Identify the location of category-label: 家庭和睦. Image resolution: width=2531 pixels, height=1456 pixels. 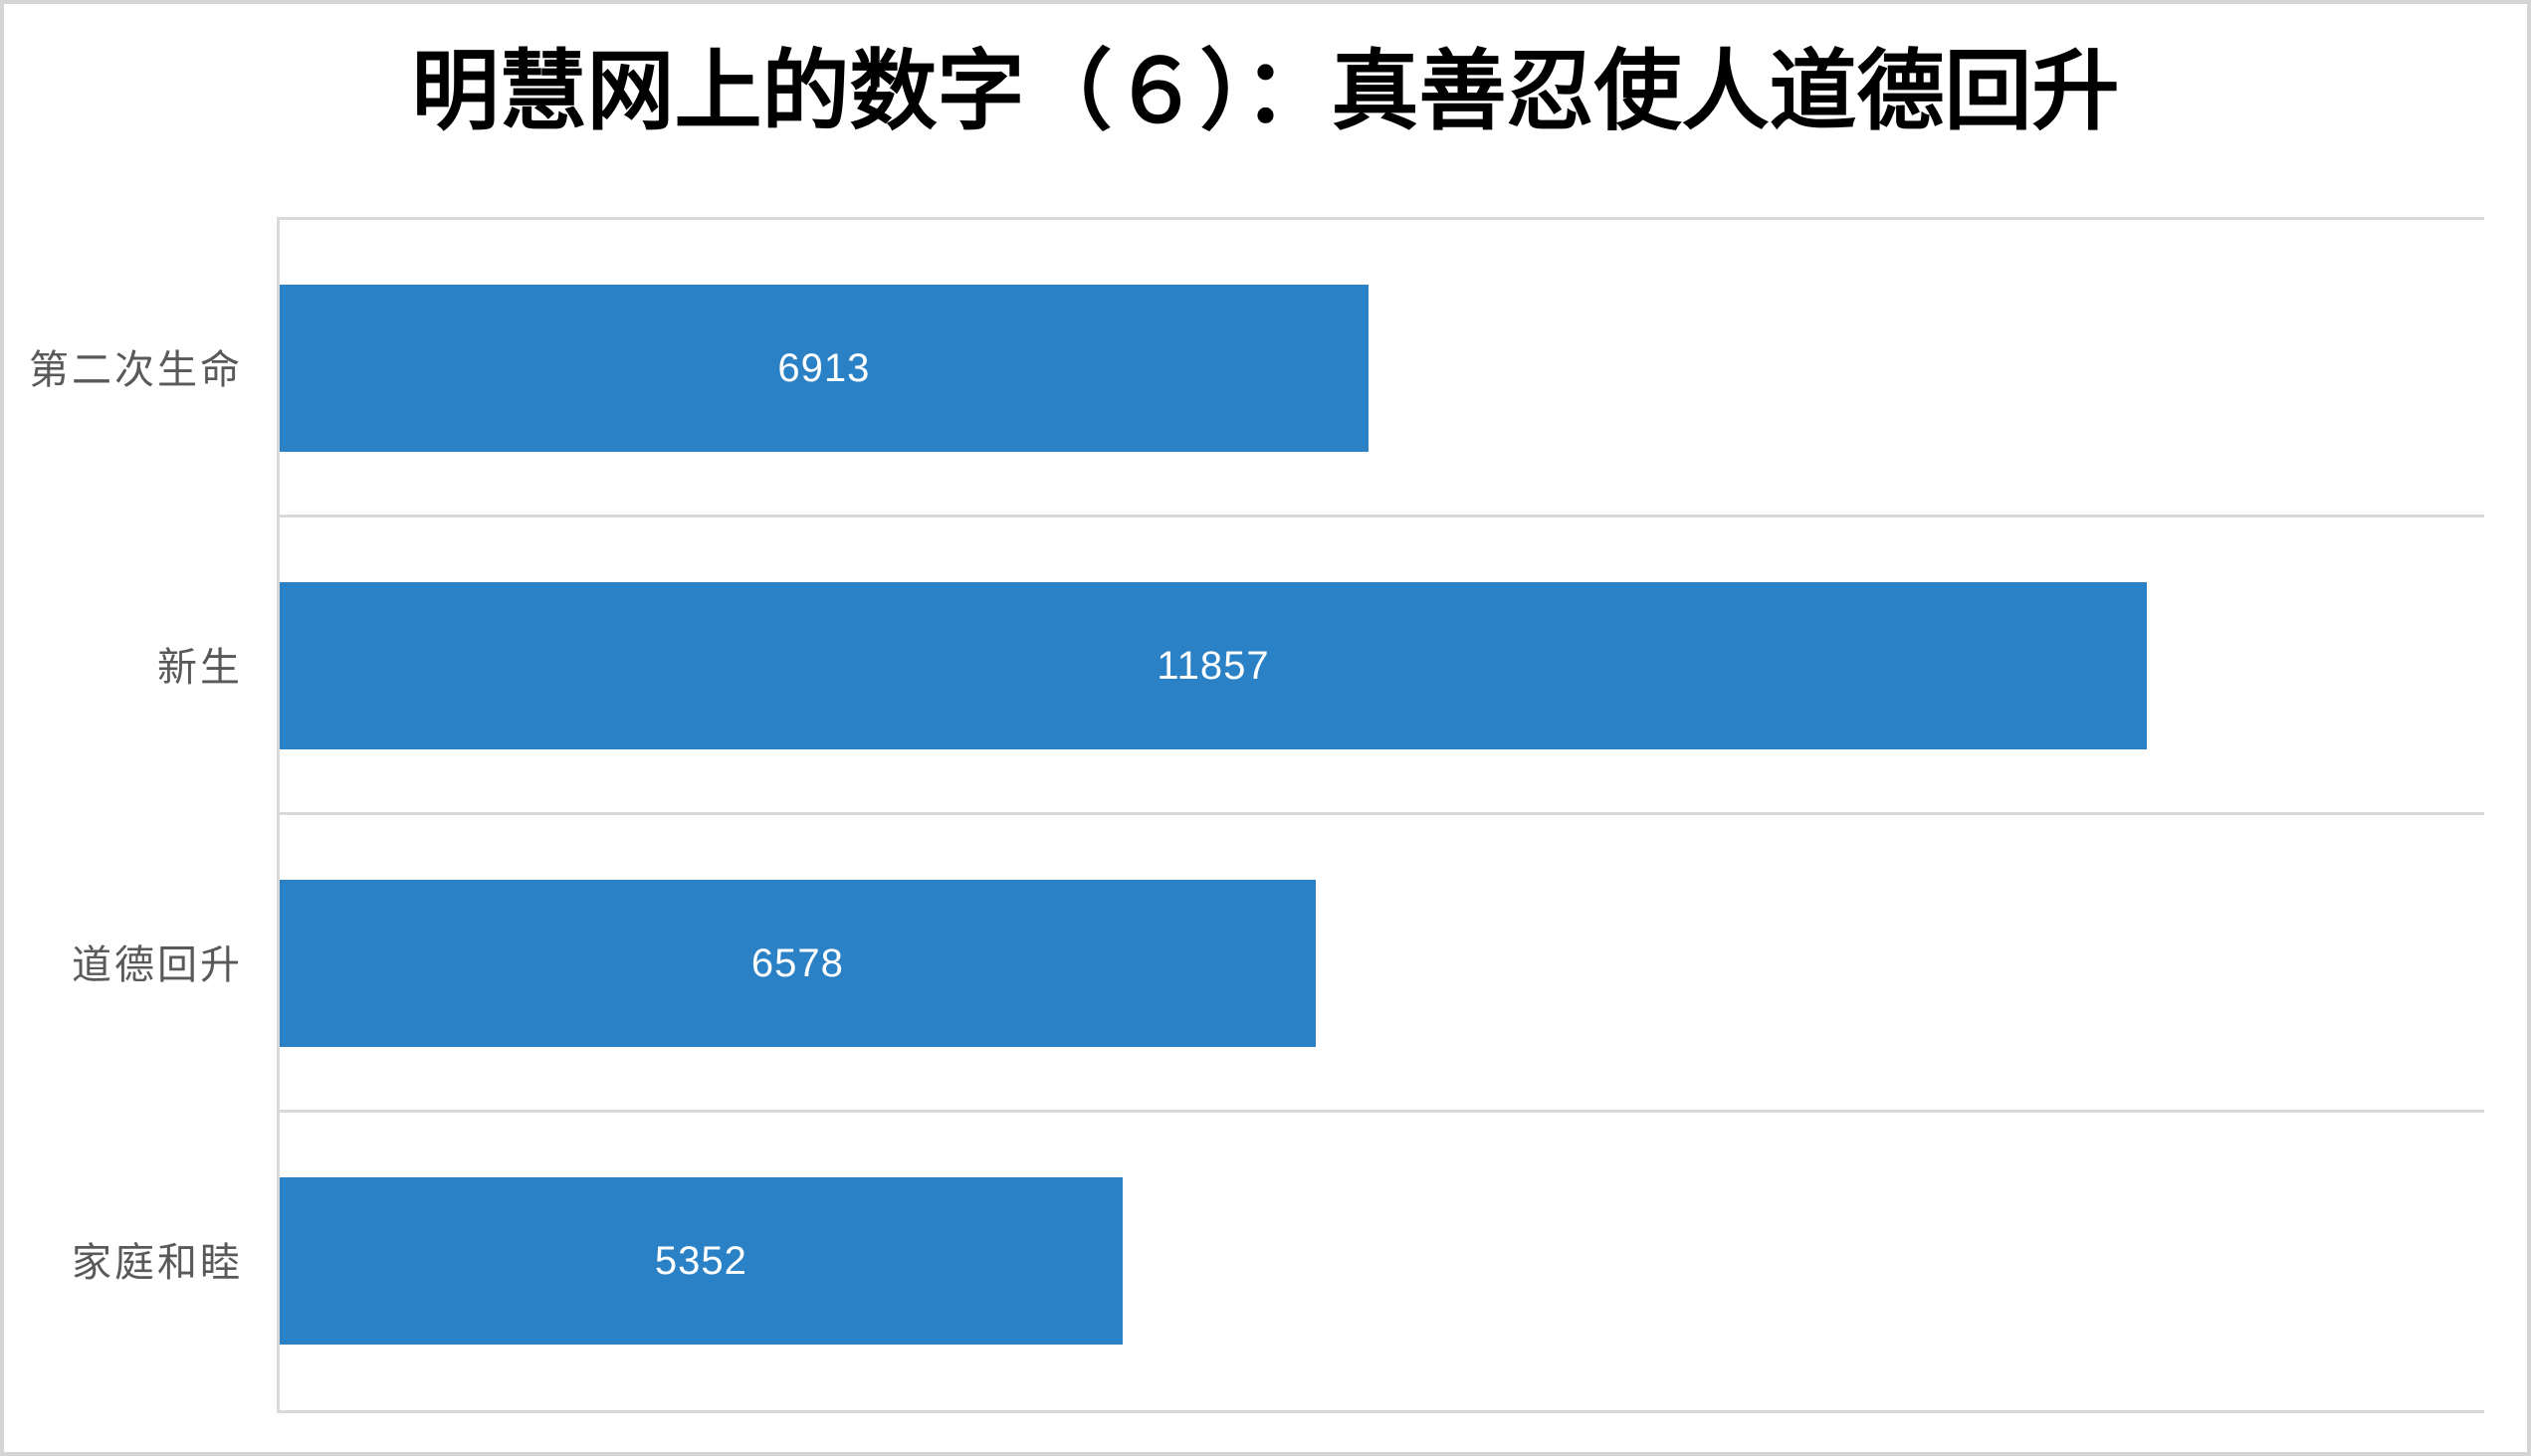
(157, 1262).